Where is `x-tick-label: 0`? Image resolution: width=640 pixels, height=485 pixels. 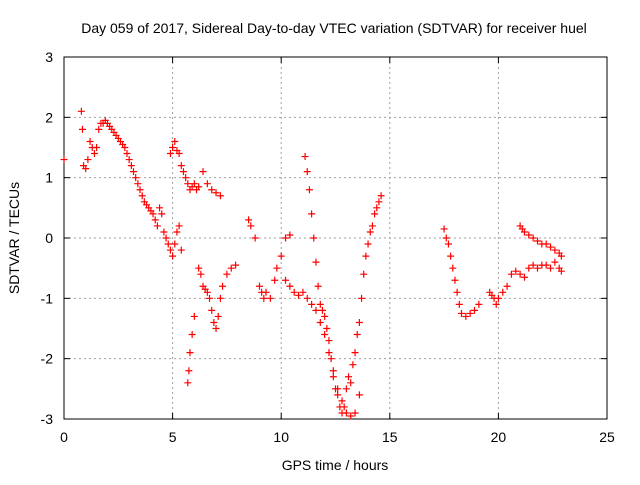 x-tick-label: 0 is located at coordinates (64, 437).